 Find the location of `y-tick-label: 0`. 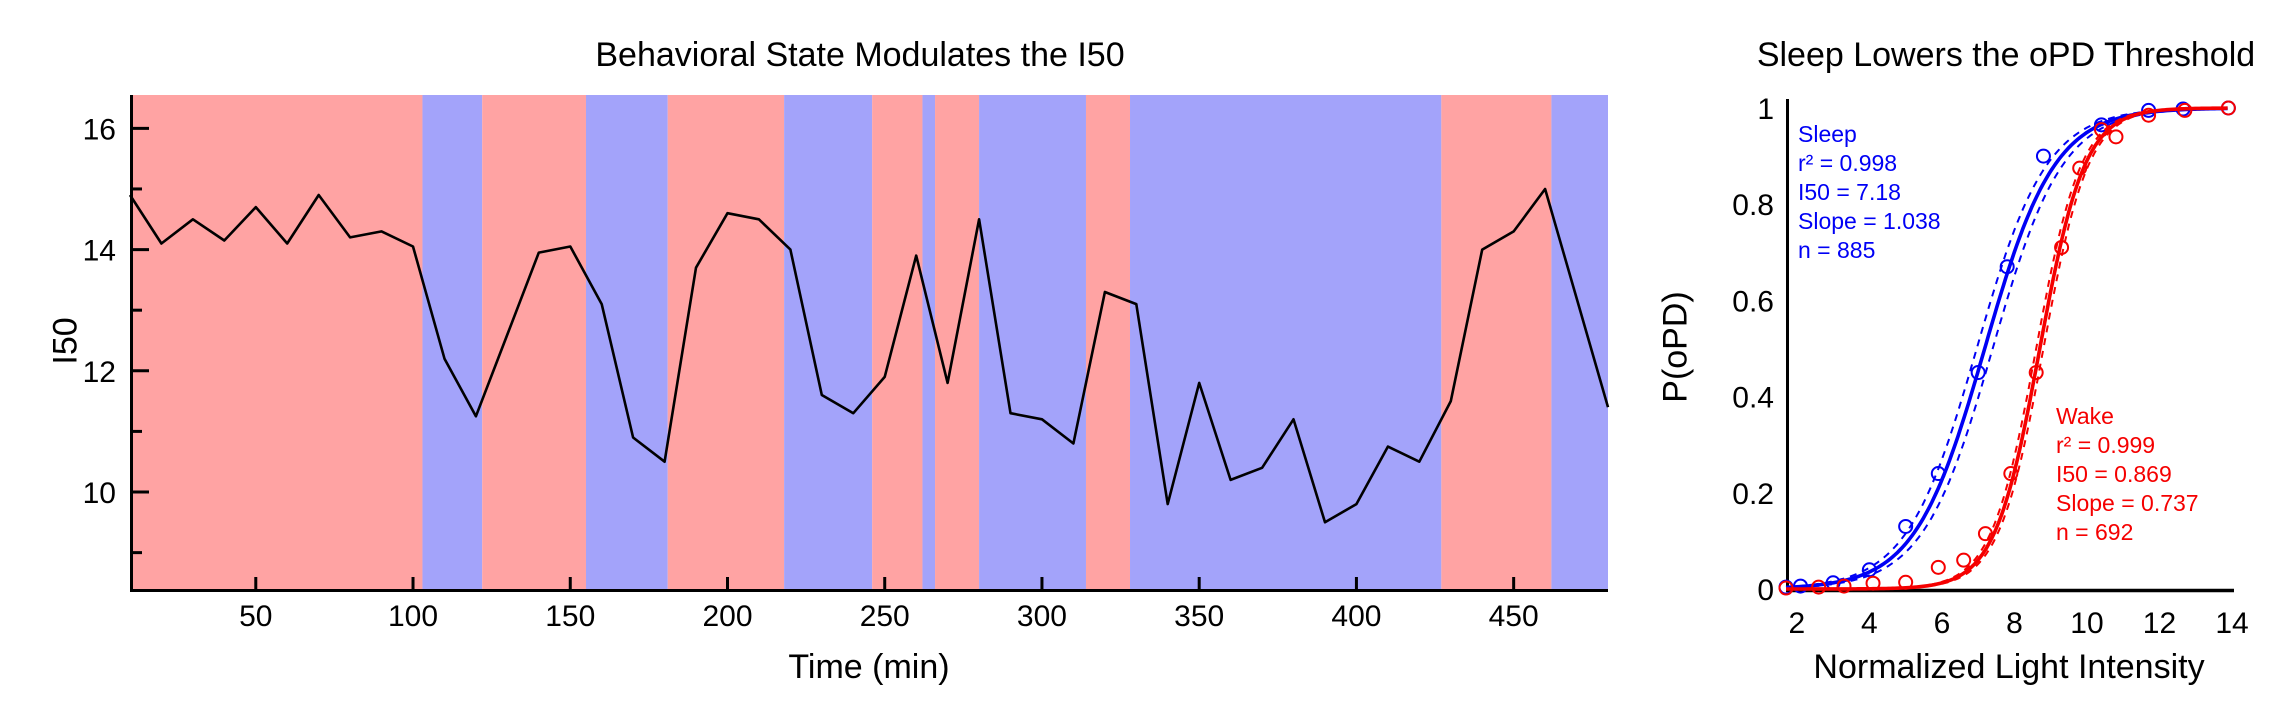

y-tick-label: 0 is located at coordinates (1765, 590).